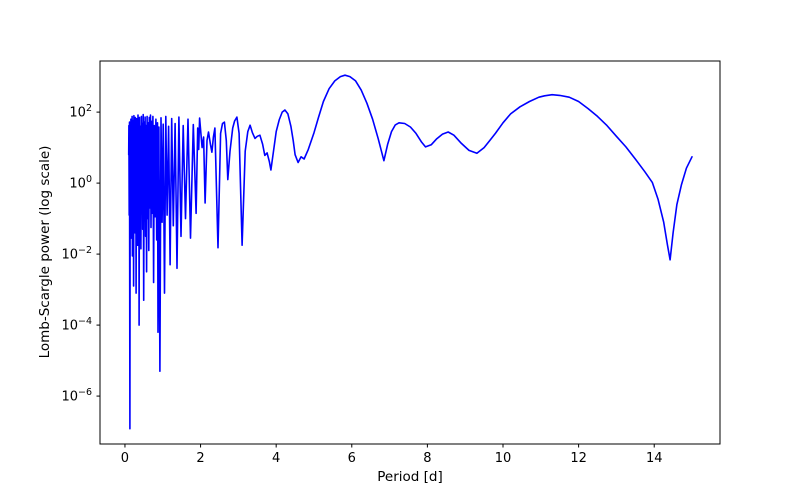 The width and height of the screenshot is (800, 500). I want to click on x-axis-title: Period [d], so click(410, 477).